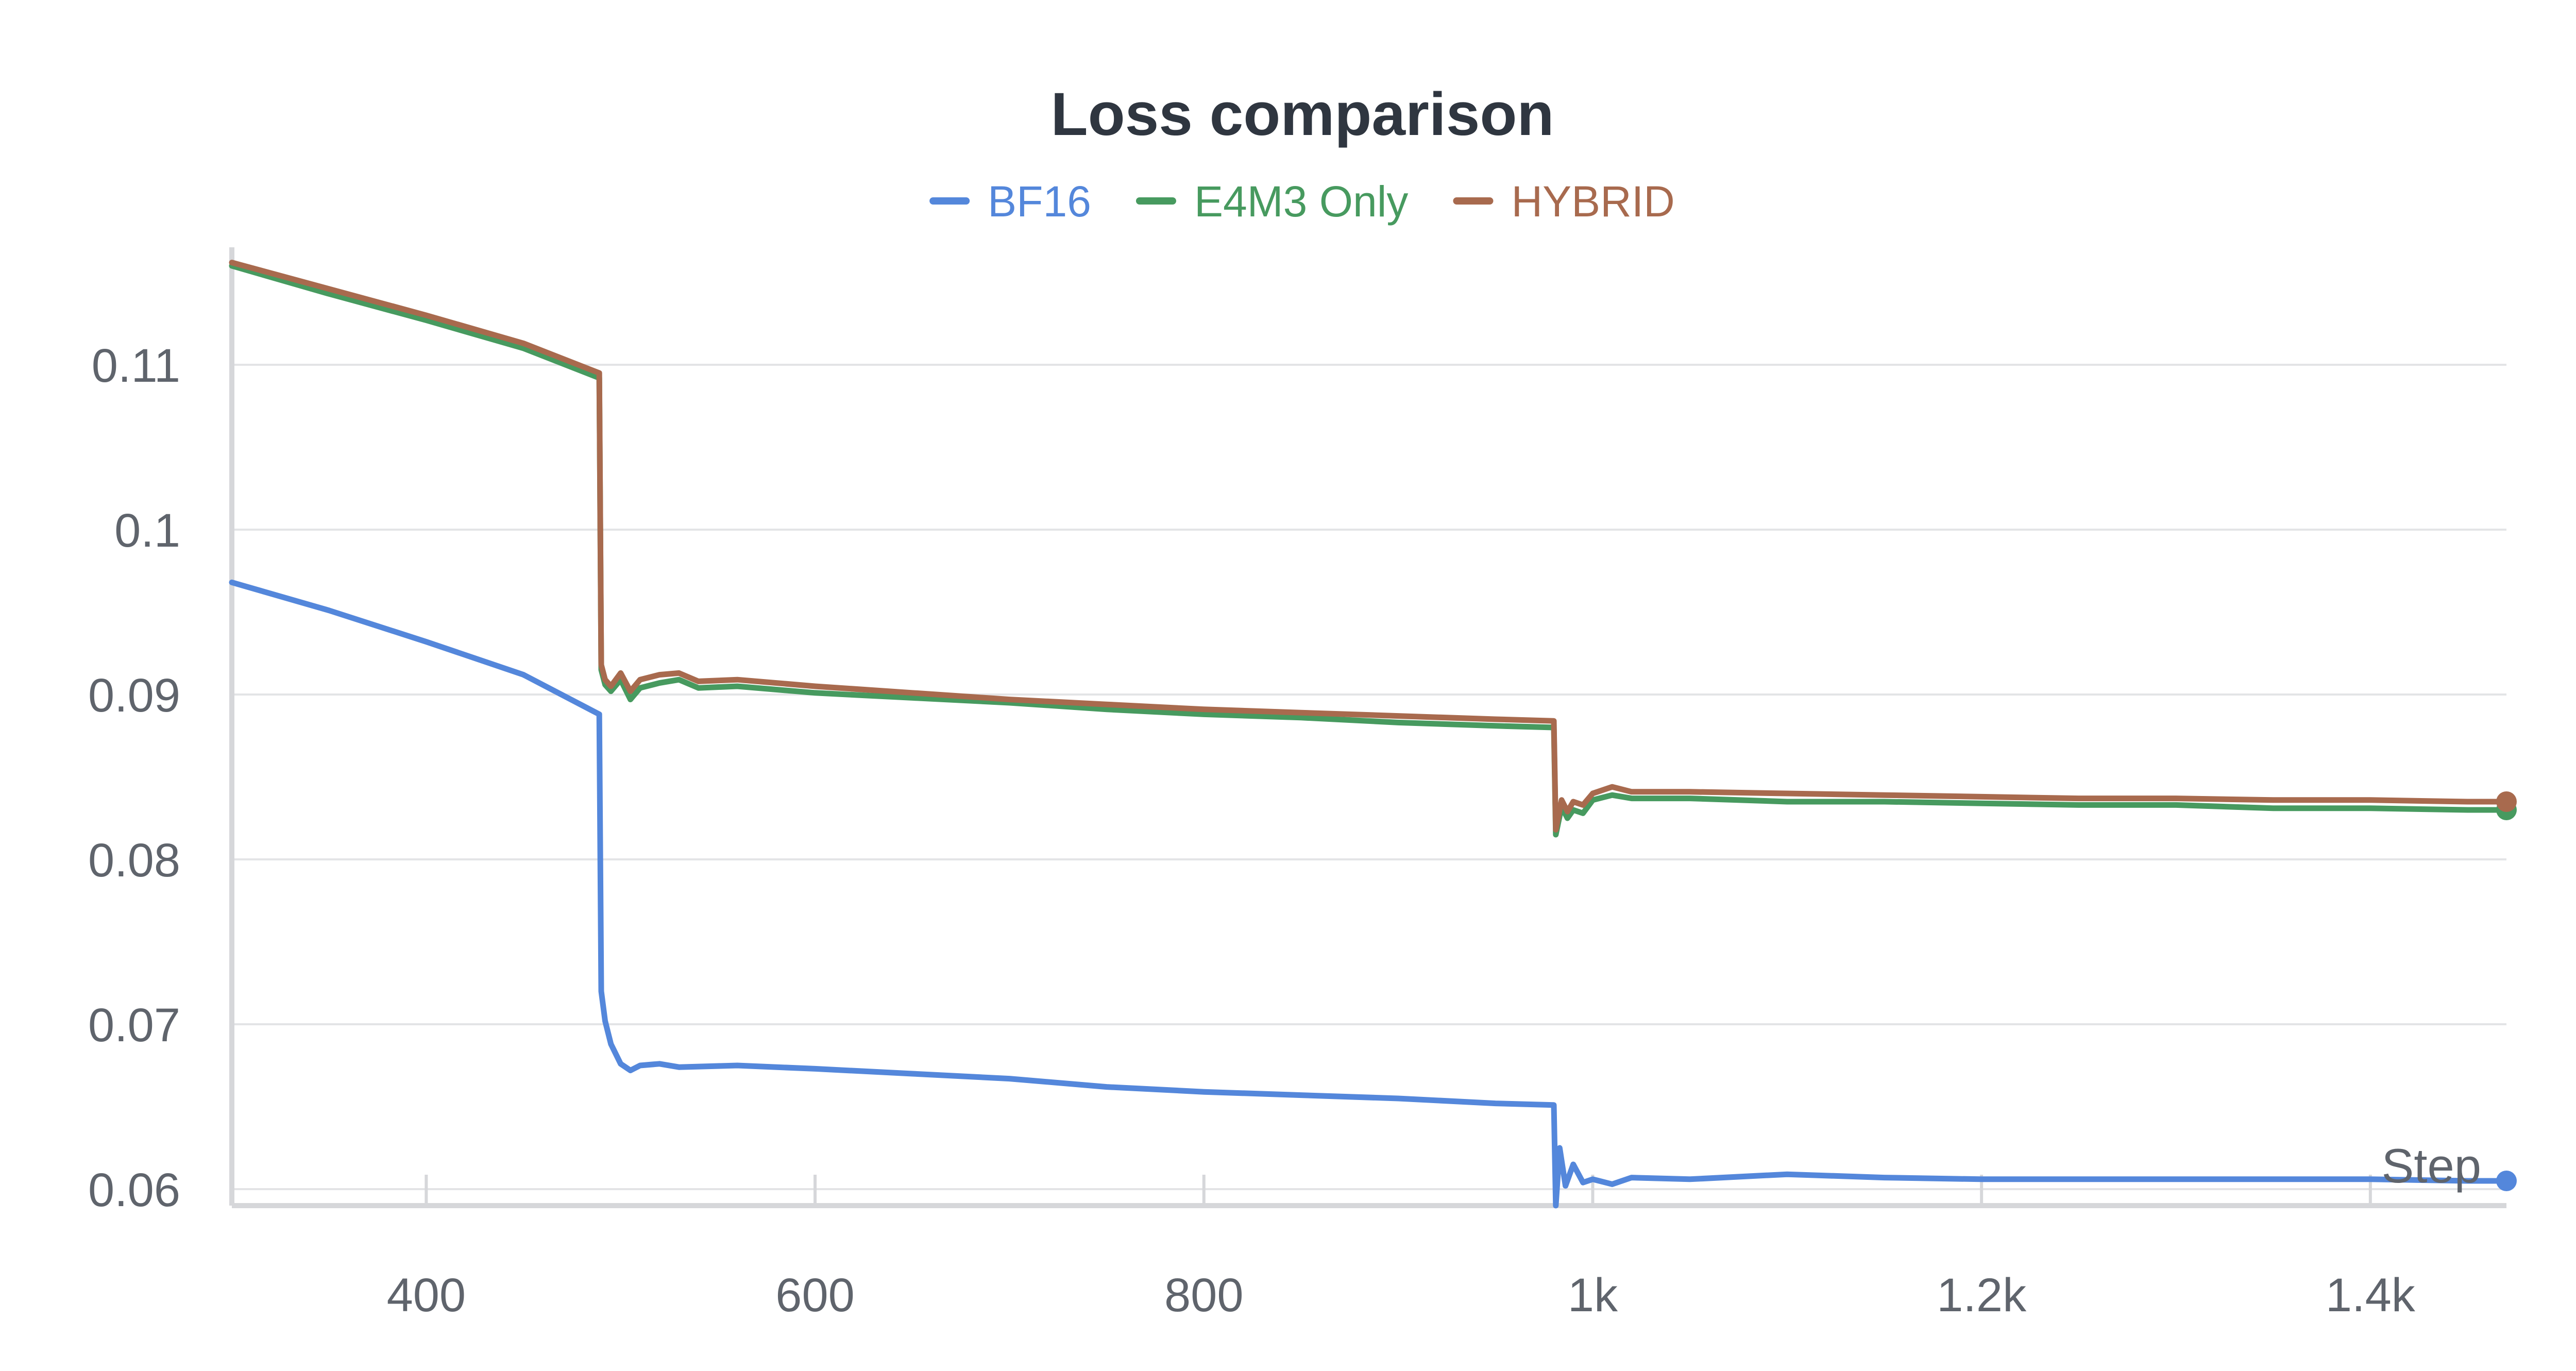 The image size is (2576, 1371). I want to click on y-tick-label: 0.11, so click(136, 366).